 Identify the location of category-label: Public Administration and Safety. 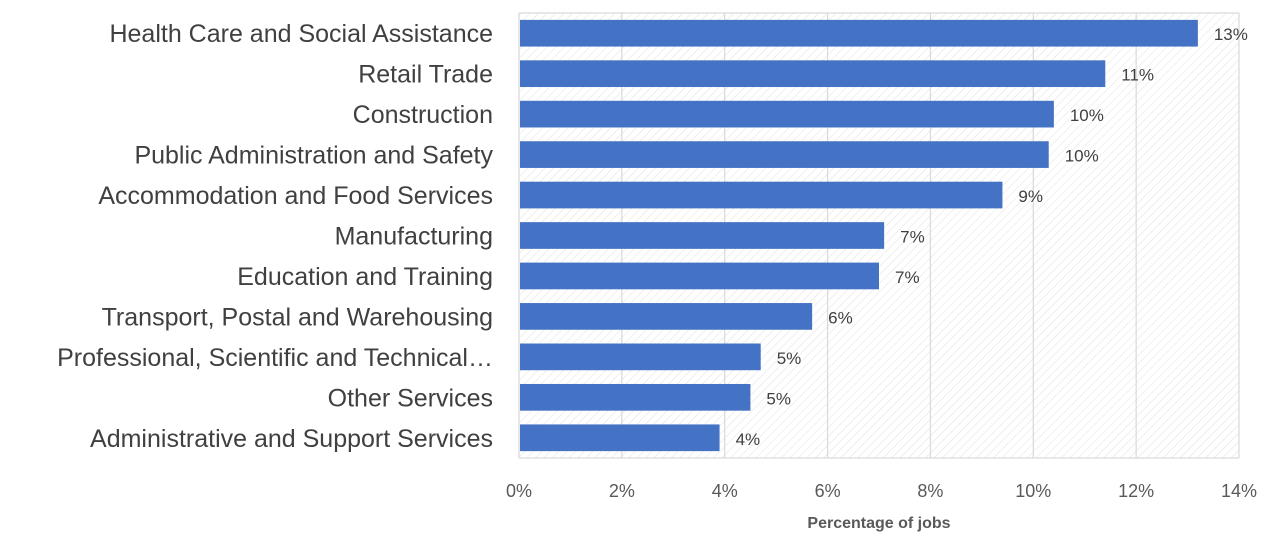
(313, 156).